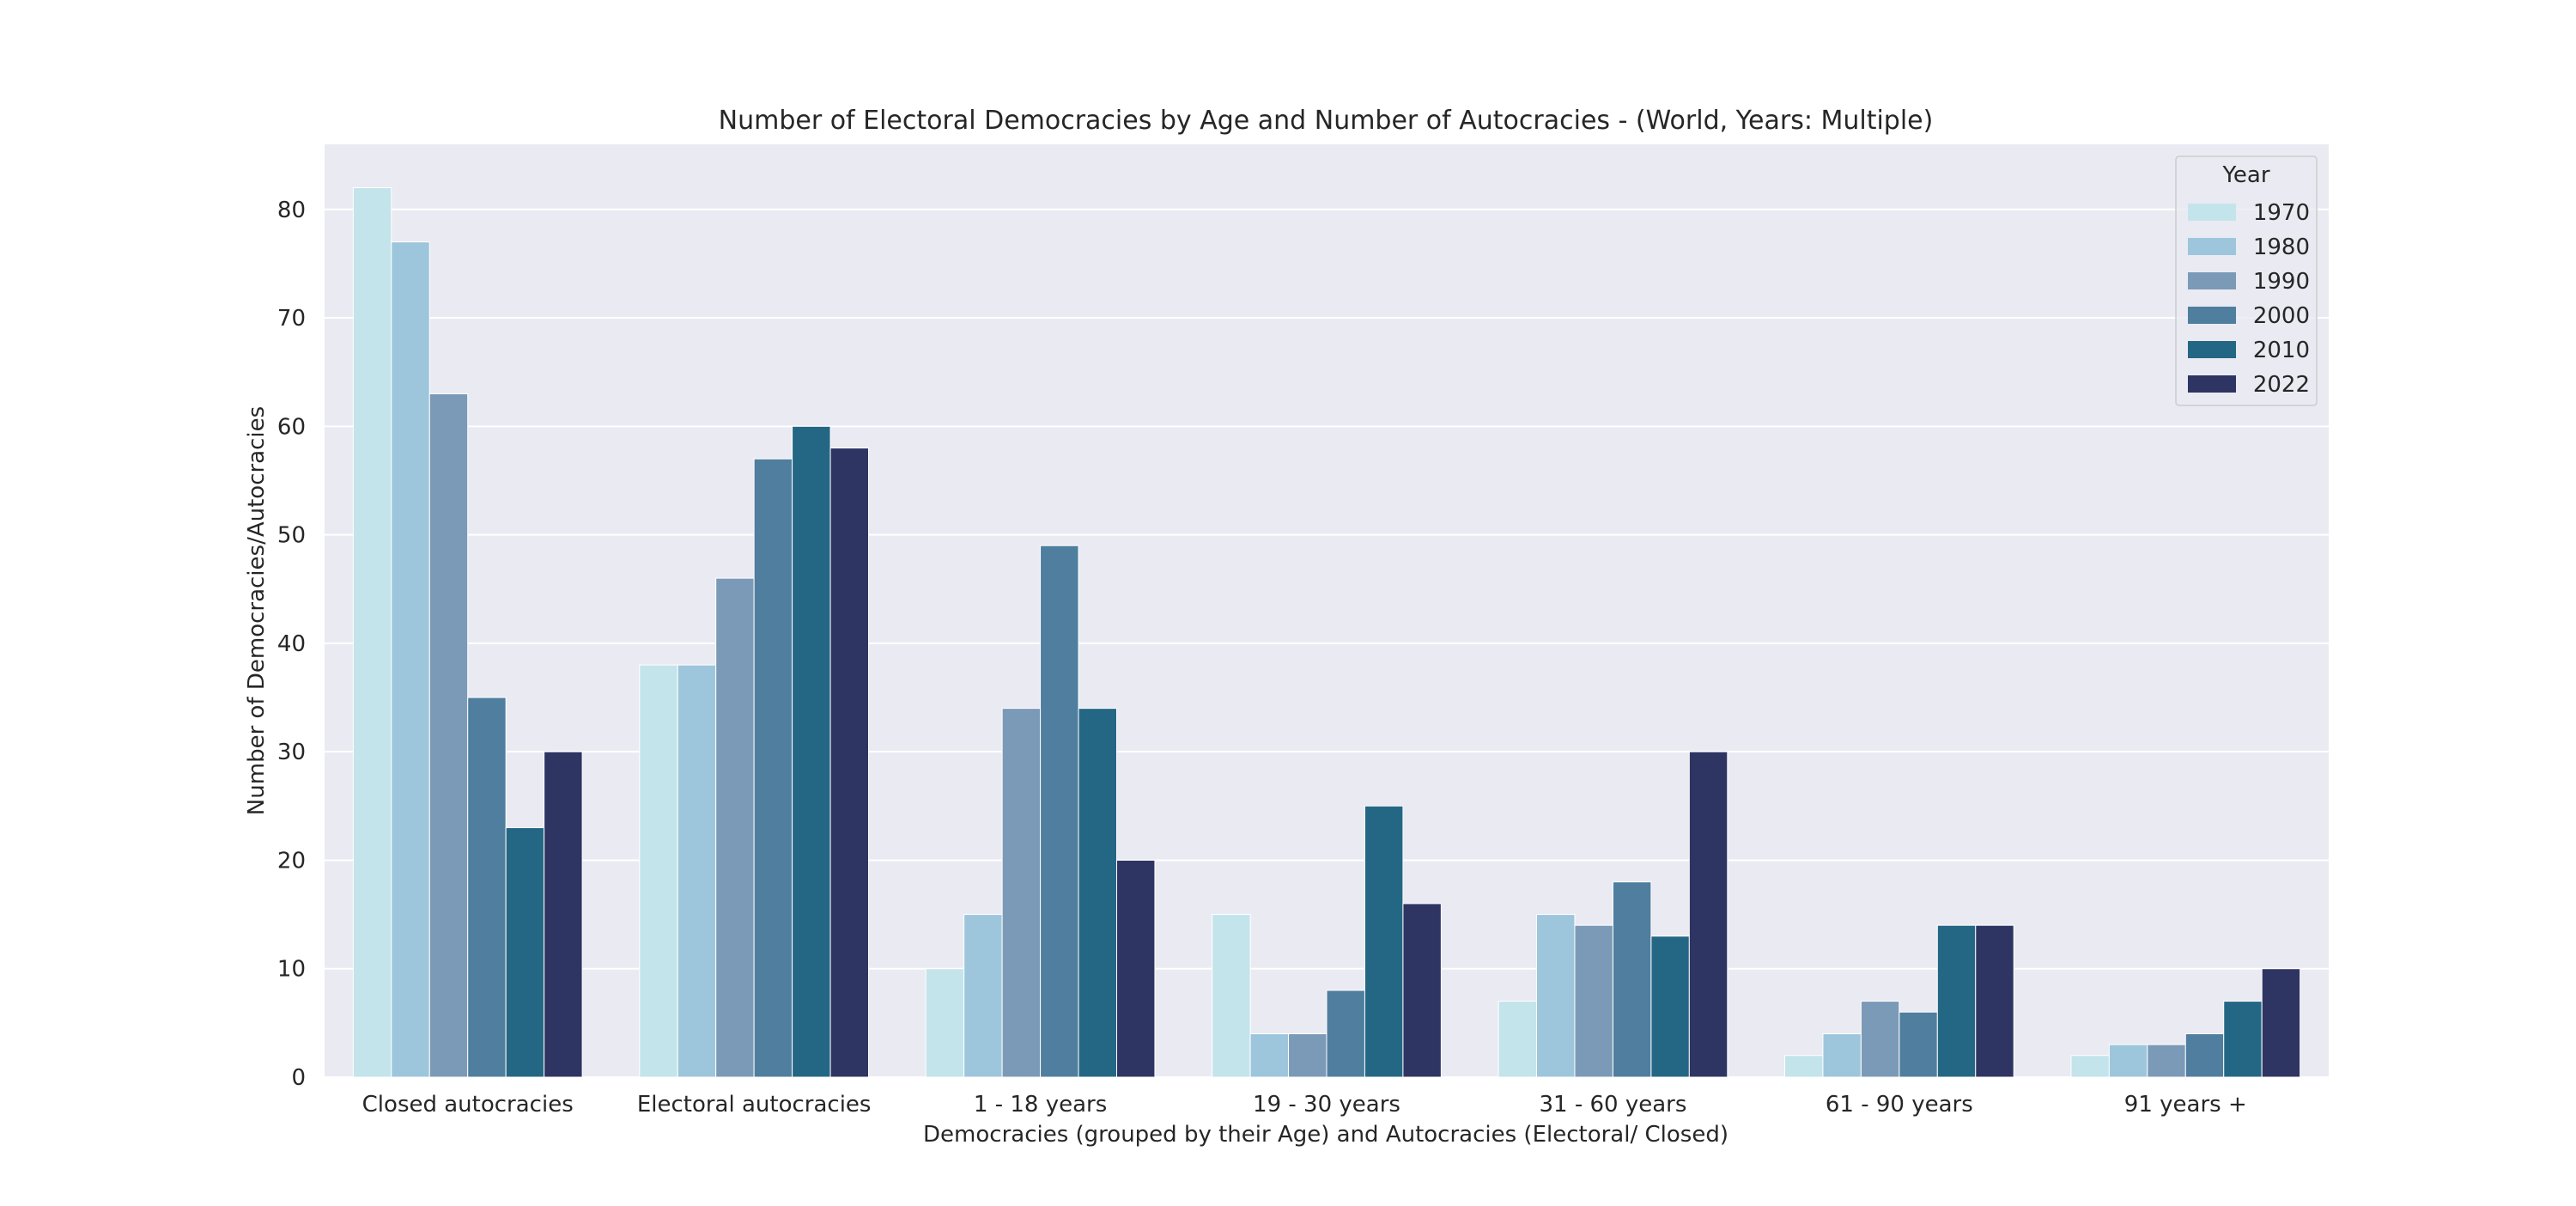  What do you see at coordinates (2281, 385) in the screenshot?
I see `legend-label: 2022` at bounding box center [2281, 385].